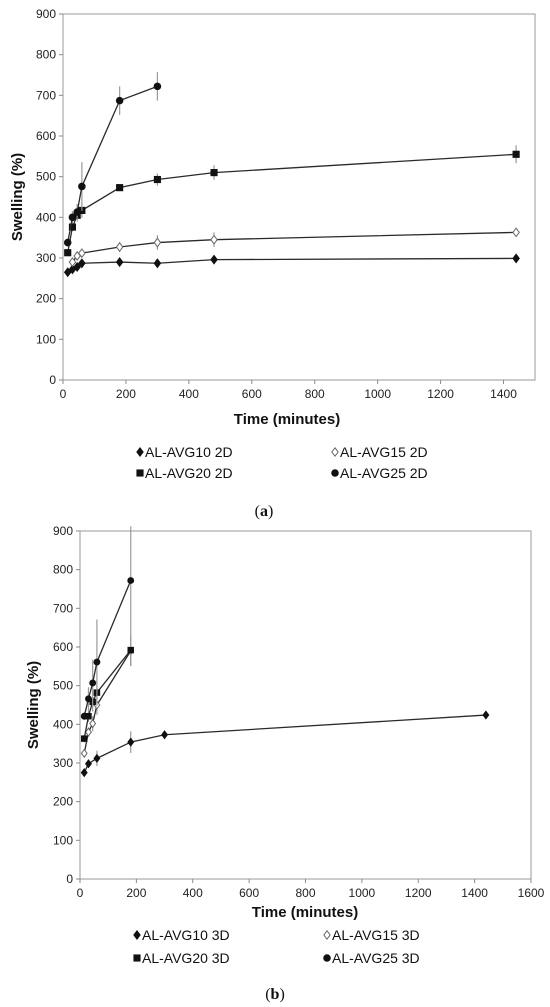 Image resolution: width=550 pixels, height=1007 pixels. What do you see at coordinates (418, 893) in the screenshot?
I see `x-tick-label: 1200` at bounding box center [418, 893].